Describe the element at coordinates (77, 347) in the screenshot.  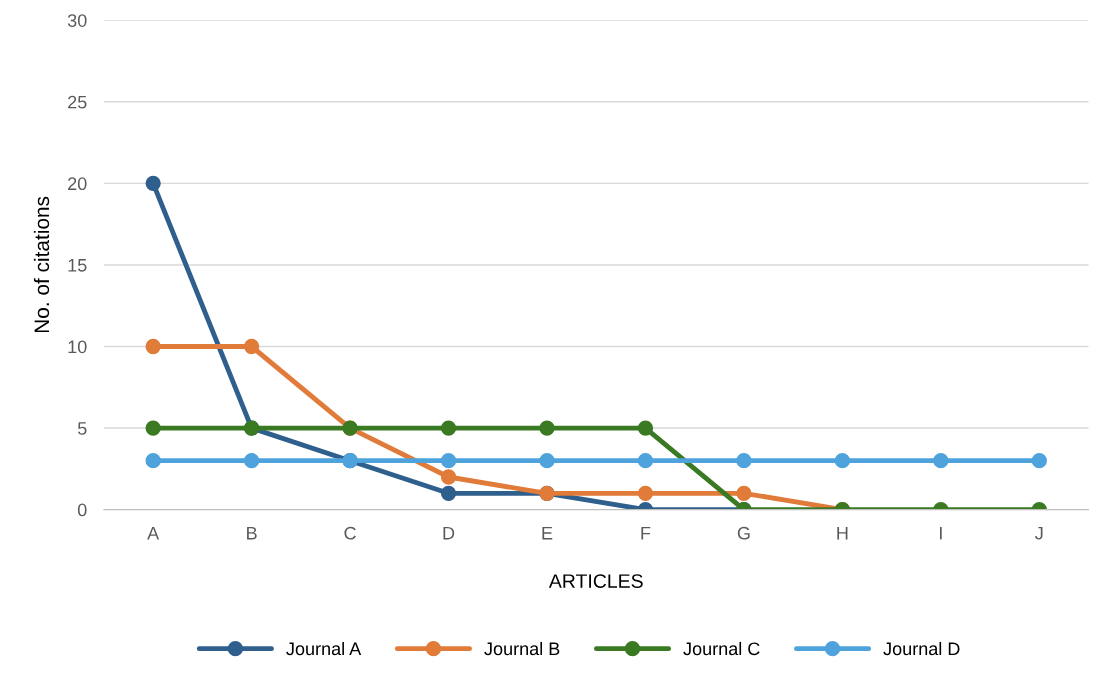
I see `y-tick-label: 10` at that location.